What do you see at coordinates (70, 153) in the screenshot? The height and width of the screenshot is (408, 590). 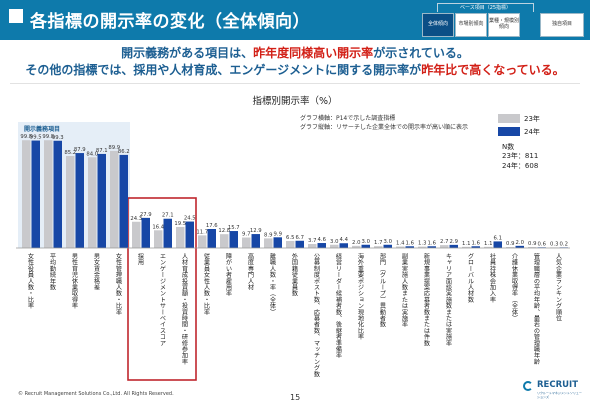 I see `data-label: 85.2` at bounding box center [70, 153].